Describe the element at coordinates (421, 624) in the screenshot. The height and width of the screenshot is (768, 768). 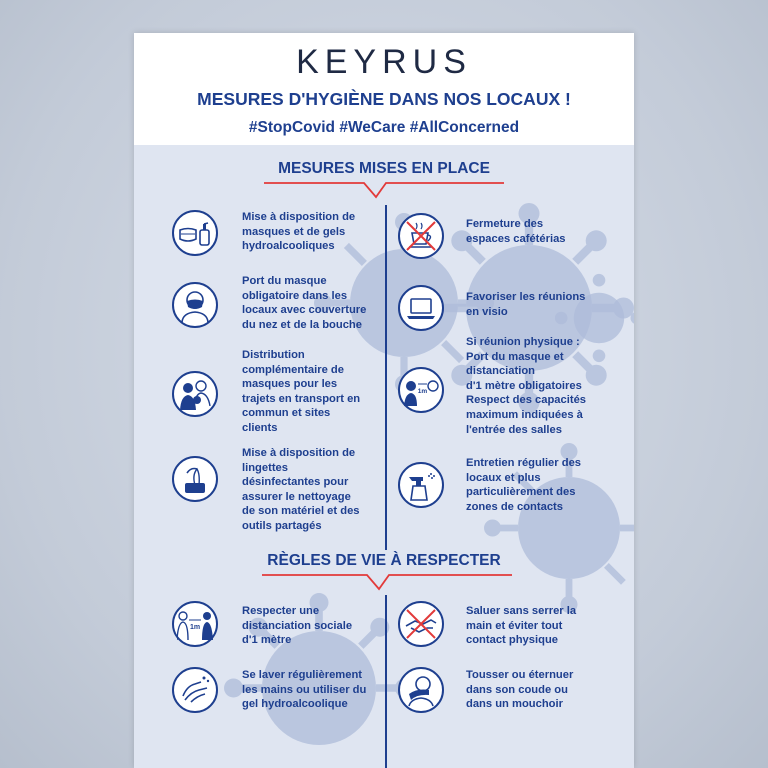
I see `no-handshake-icon` at that location.